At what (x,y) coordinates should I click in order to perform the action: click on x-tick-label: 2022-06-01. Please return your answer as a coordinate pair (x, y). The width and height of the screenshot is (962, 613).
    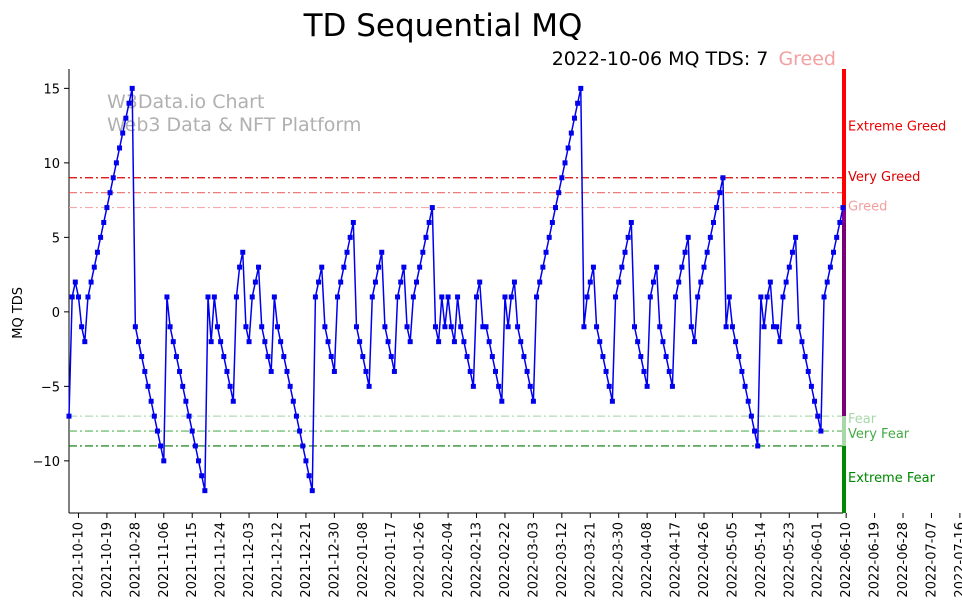
    Looking at the image, I should click on (818, 560).